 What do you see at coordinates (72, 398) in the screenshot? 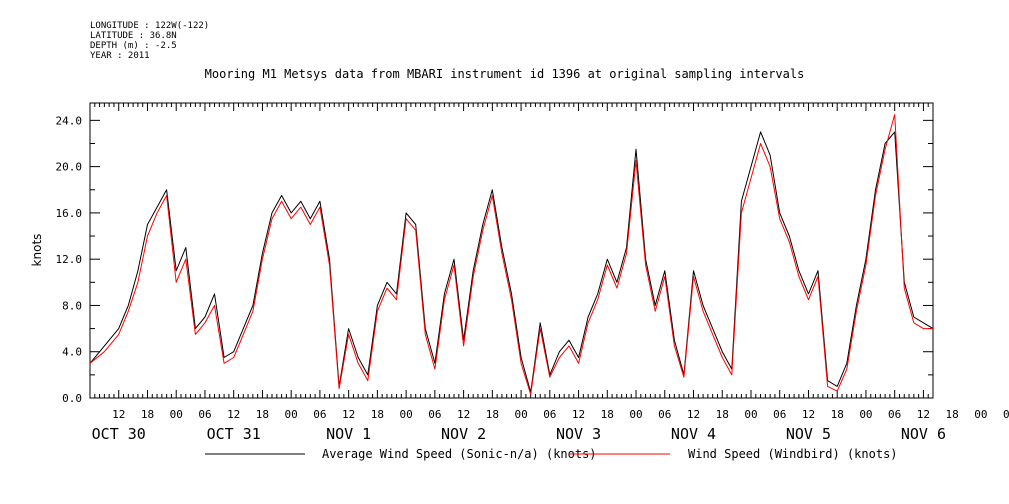
I see `y-tick-label: 0.0` at bounding box center [72, 398].